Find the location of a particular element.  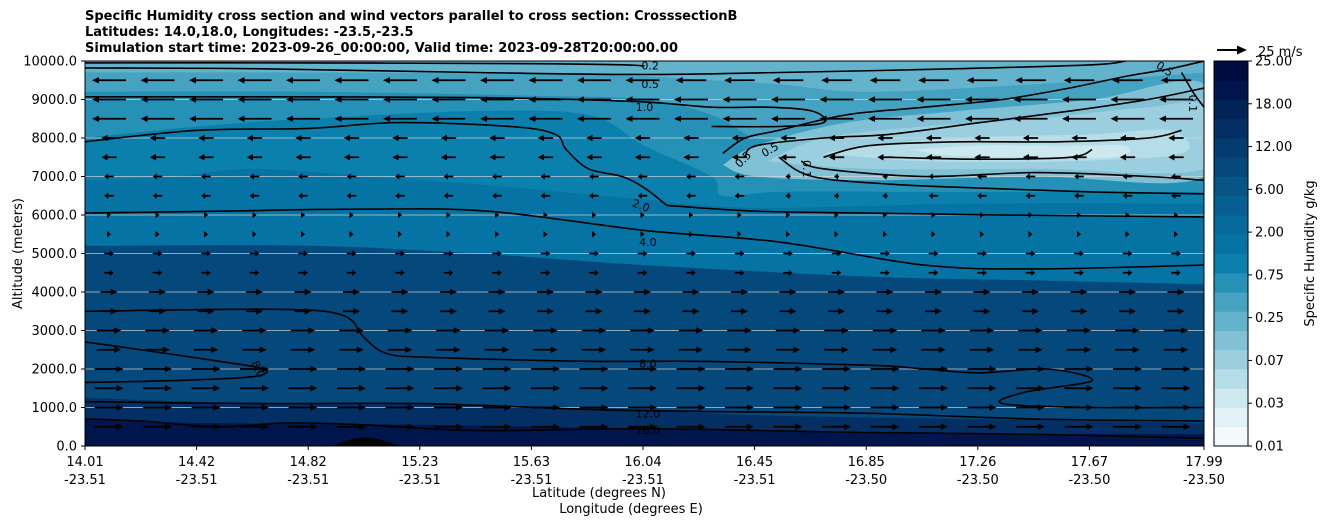

y-tick-label: 5000.0 is located at coordinates (55, 254).